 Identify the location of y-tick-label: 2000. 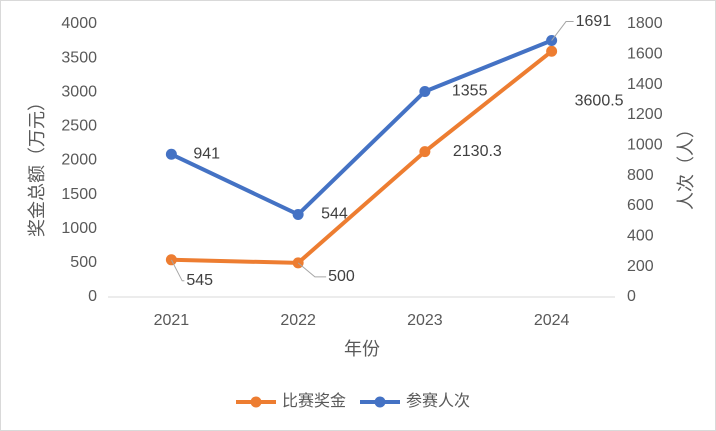
(79, 160).